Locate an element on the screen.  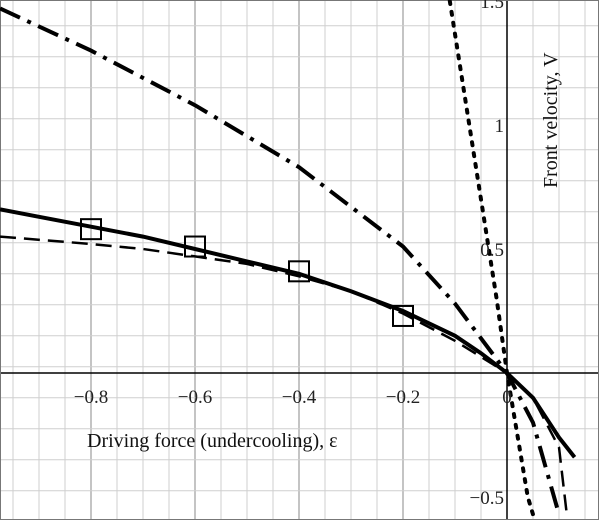
y-tick-label: −0.5 is located at coordinates (487, 498).